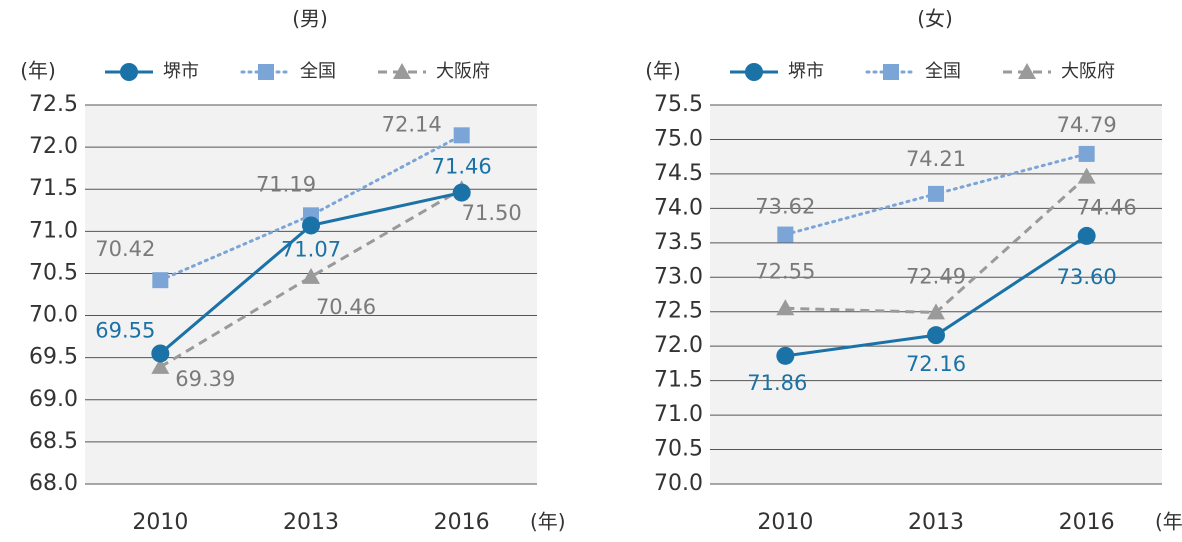  I want to click on data-label: 69.39, so click(205, 379).